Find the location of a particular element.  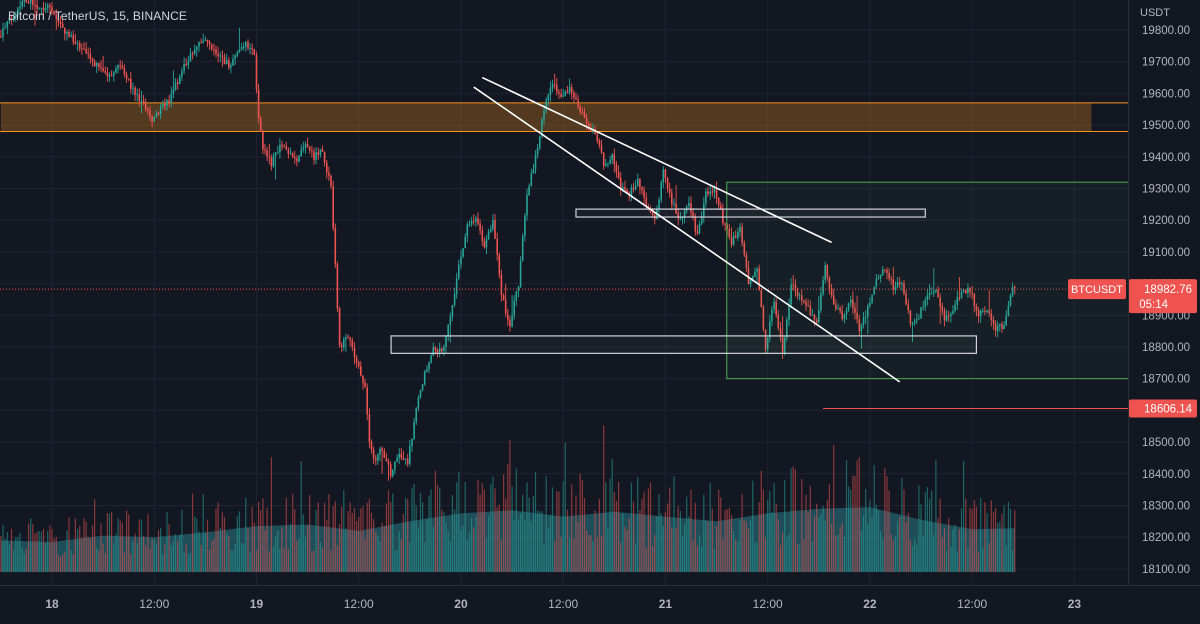

y-tick-label: 19600.00 is located at coordinates (1166, 94).